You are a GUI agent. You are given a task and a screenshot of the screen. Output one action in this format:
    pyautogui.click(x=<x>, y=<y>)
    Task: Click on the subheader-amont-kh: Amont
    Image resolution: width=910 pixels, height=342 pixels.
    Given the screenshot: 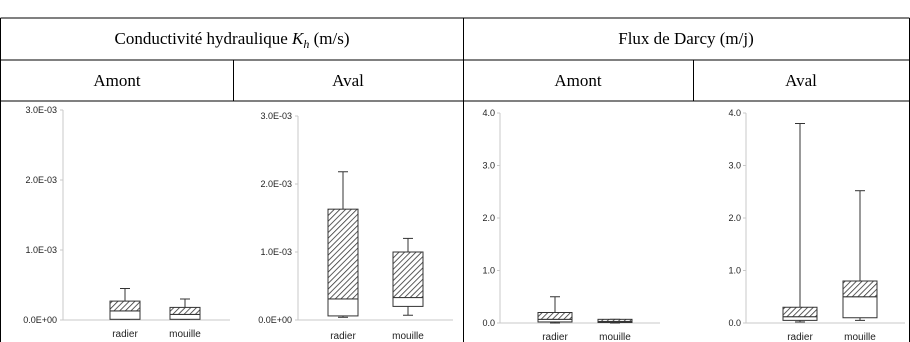 What is the action you would take?
    pyautogui.click(x=117, y=80)
    